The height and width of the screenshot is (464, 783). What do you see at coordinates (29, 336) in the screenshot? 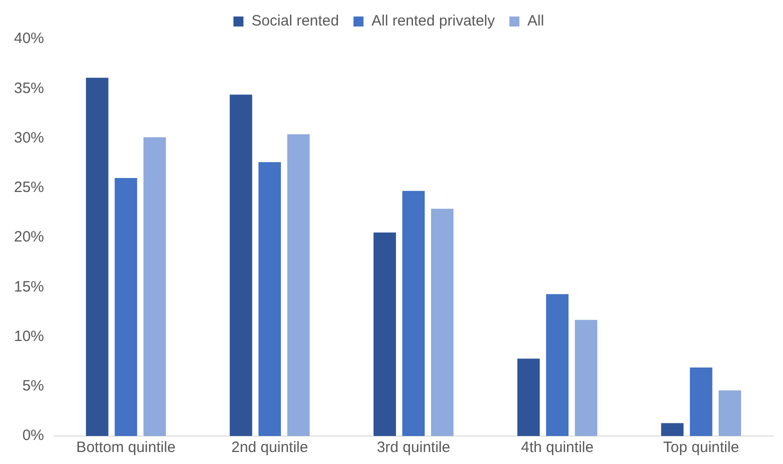
I see `y-tick-label: 10%` at bounding box center [29, 336].